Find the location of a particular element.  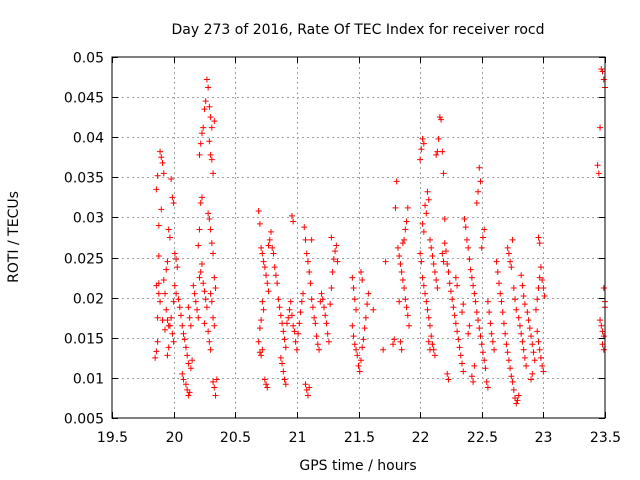

x-axis-label: GPS time / hours is located at coordinates (357, 466).